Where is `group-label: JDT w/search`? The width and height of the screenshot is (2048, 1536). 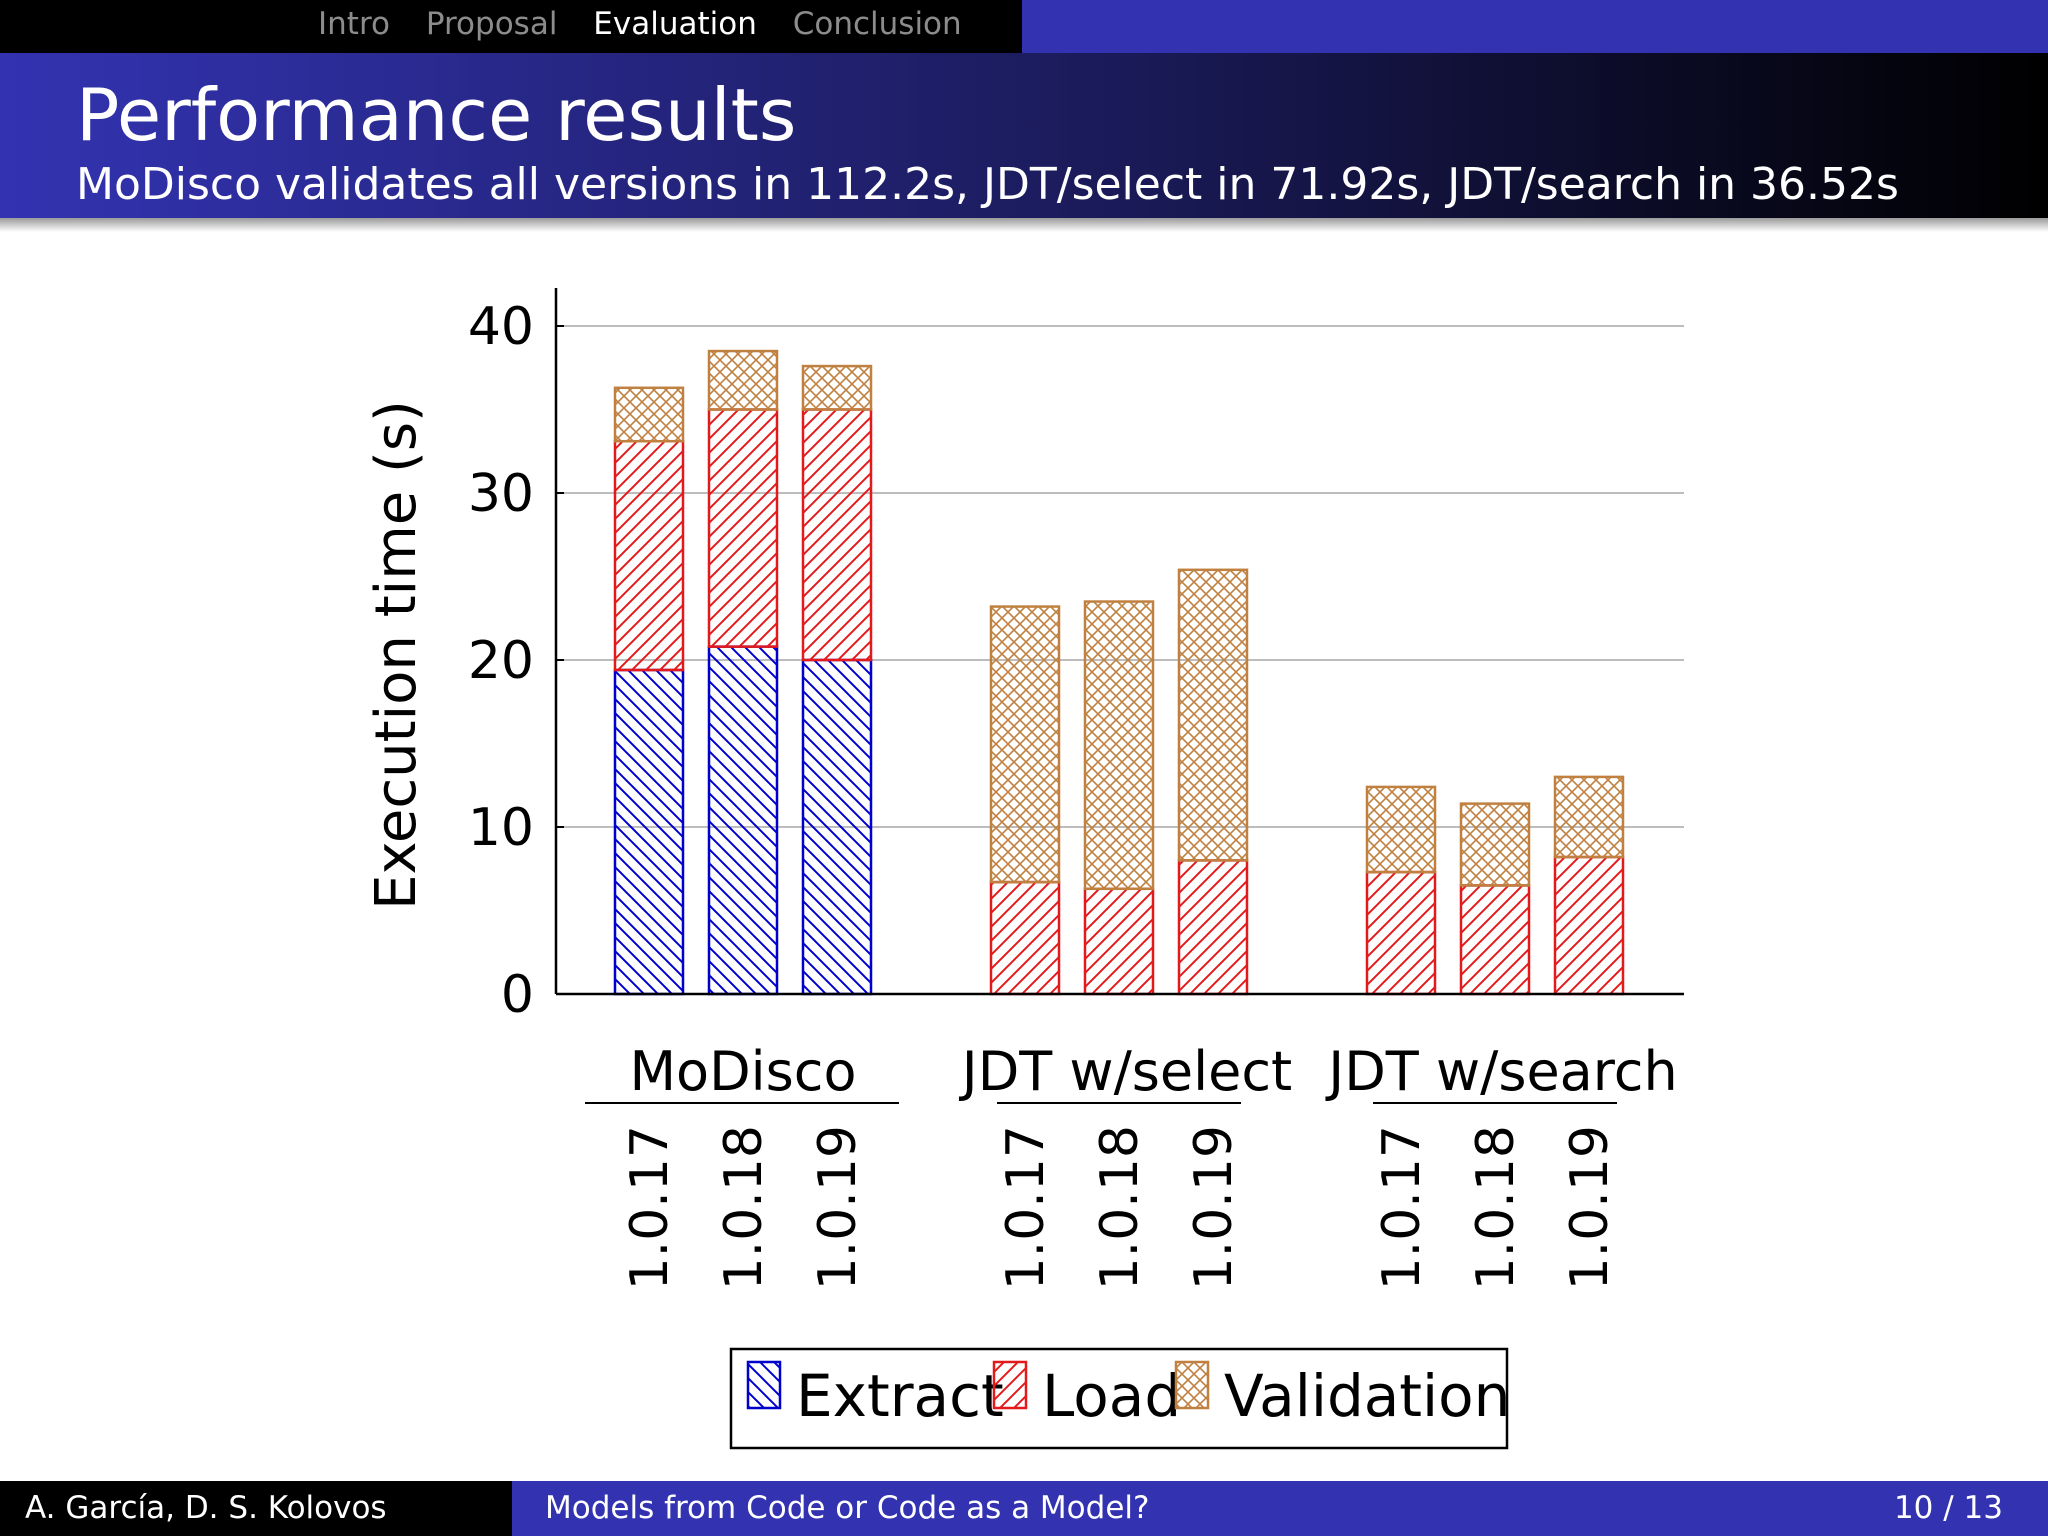
group-label: JDT w/search is located at coordinates (1501, 1071).